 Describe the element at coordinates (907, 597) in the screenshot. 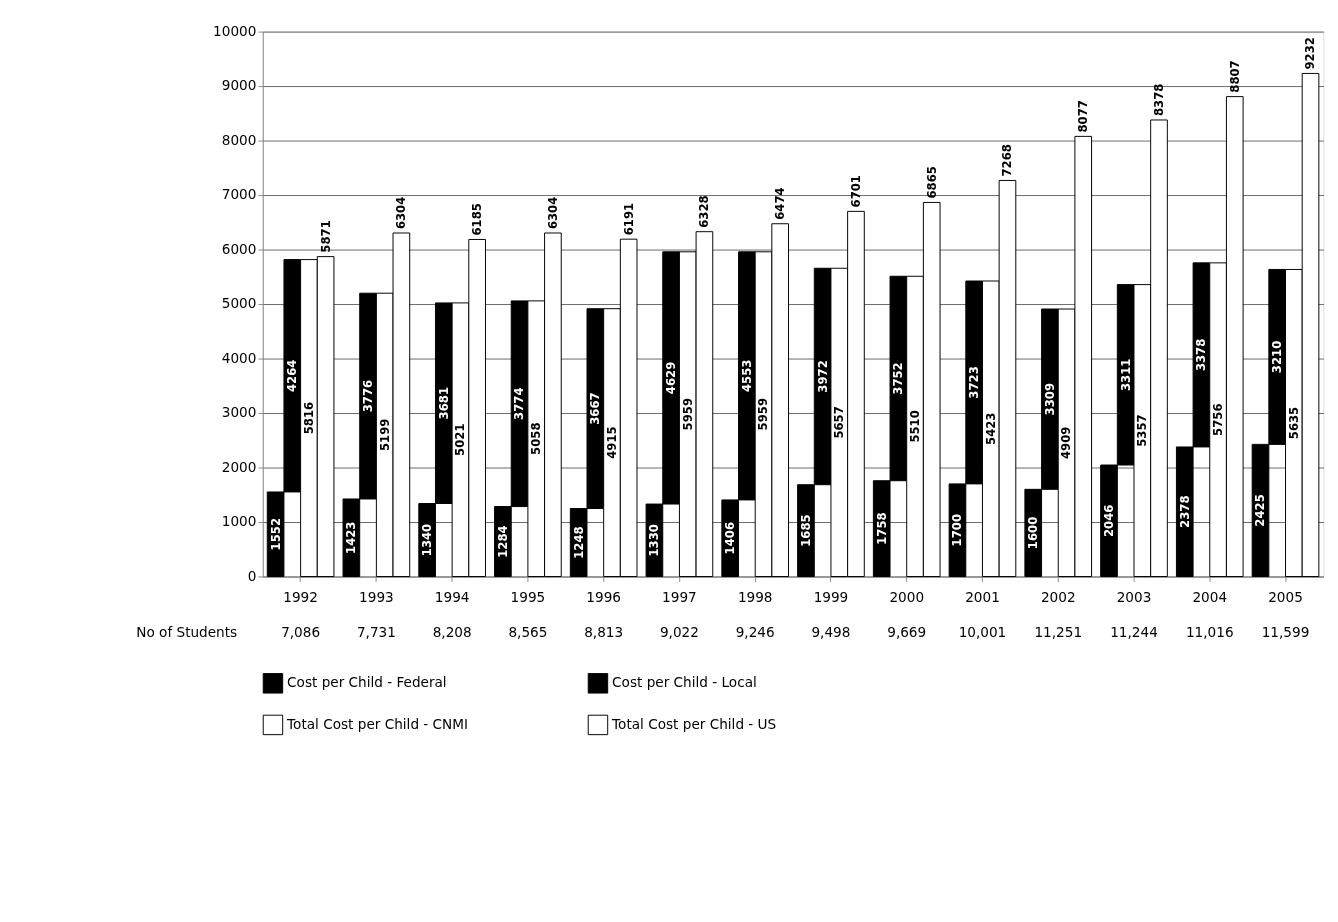

I see `x-tick-label: 2000` at that location.